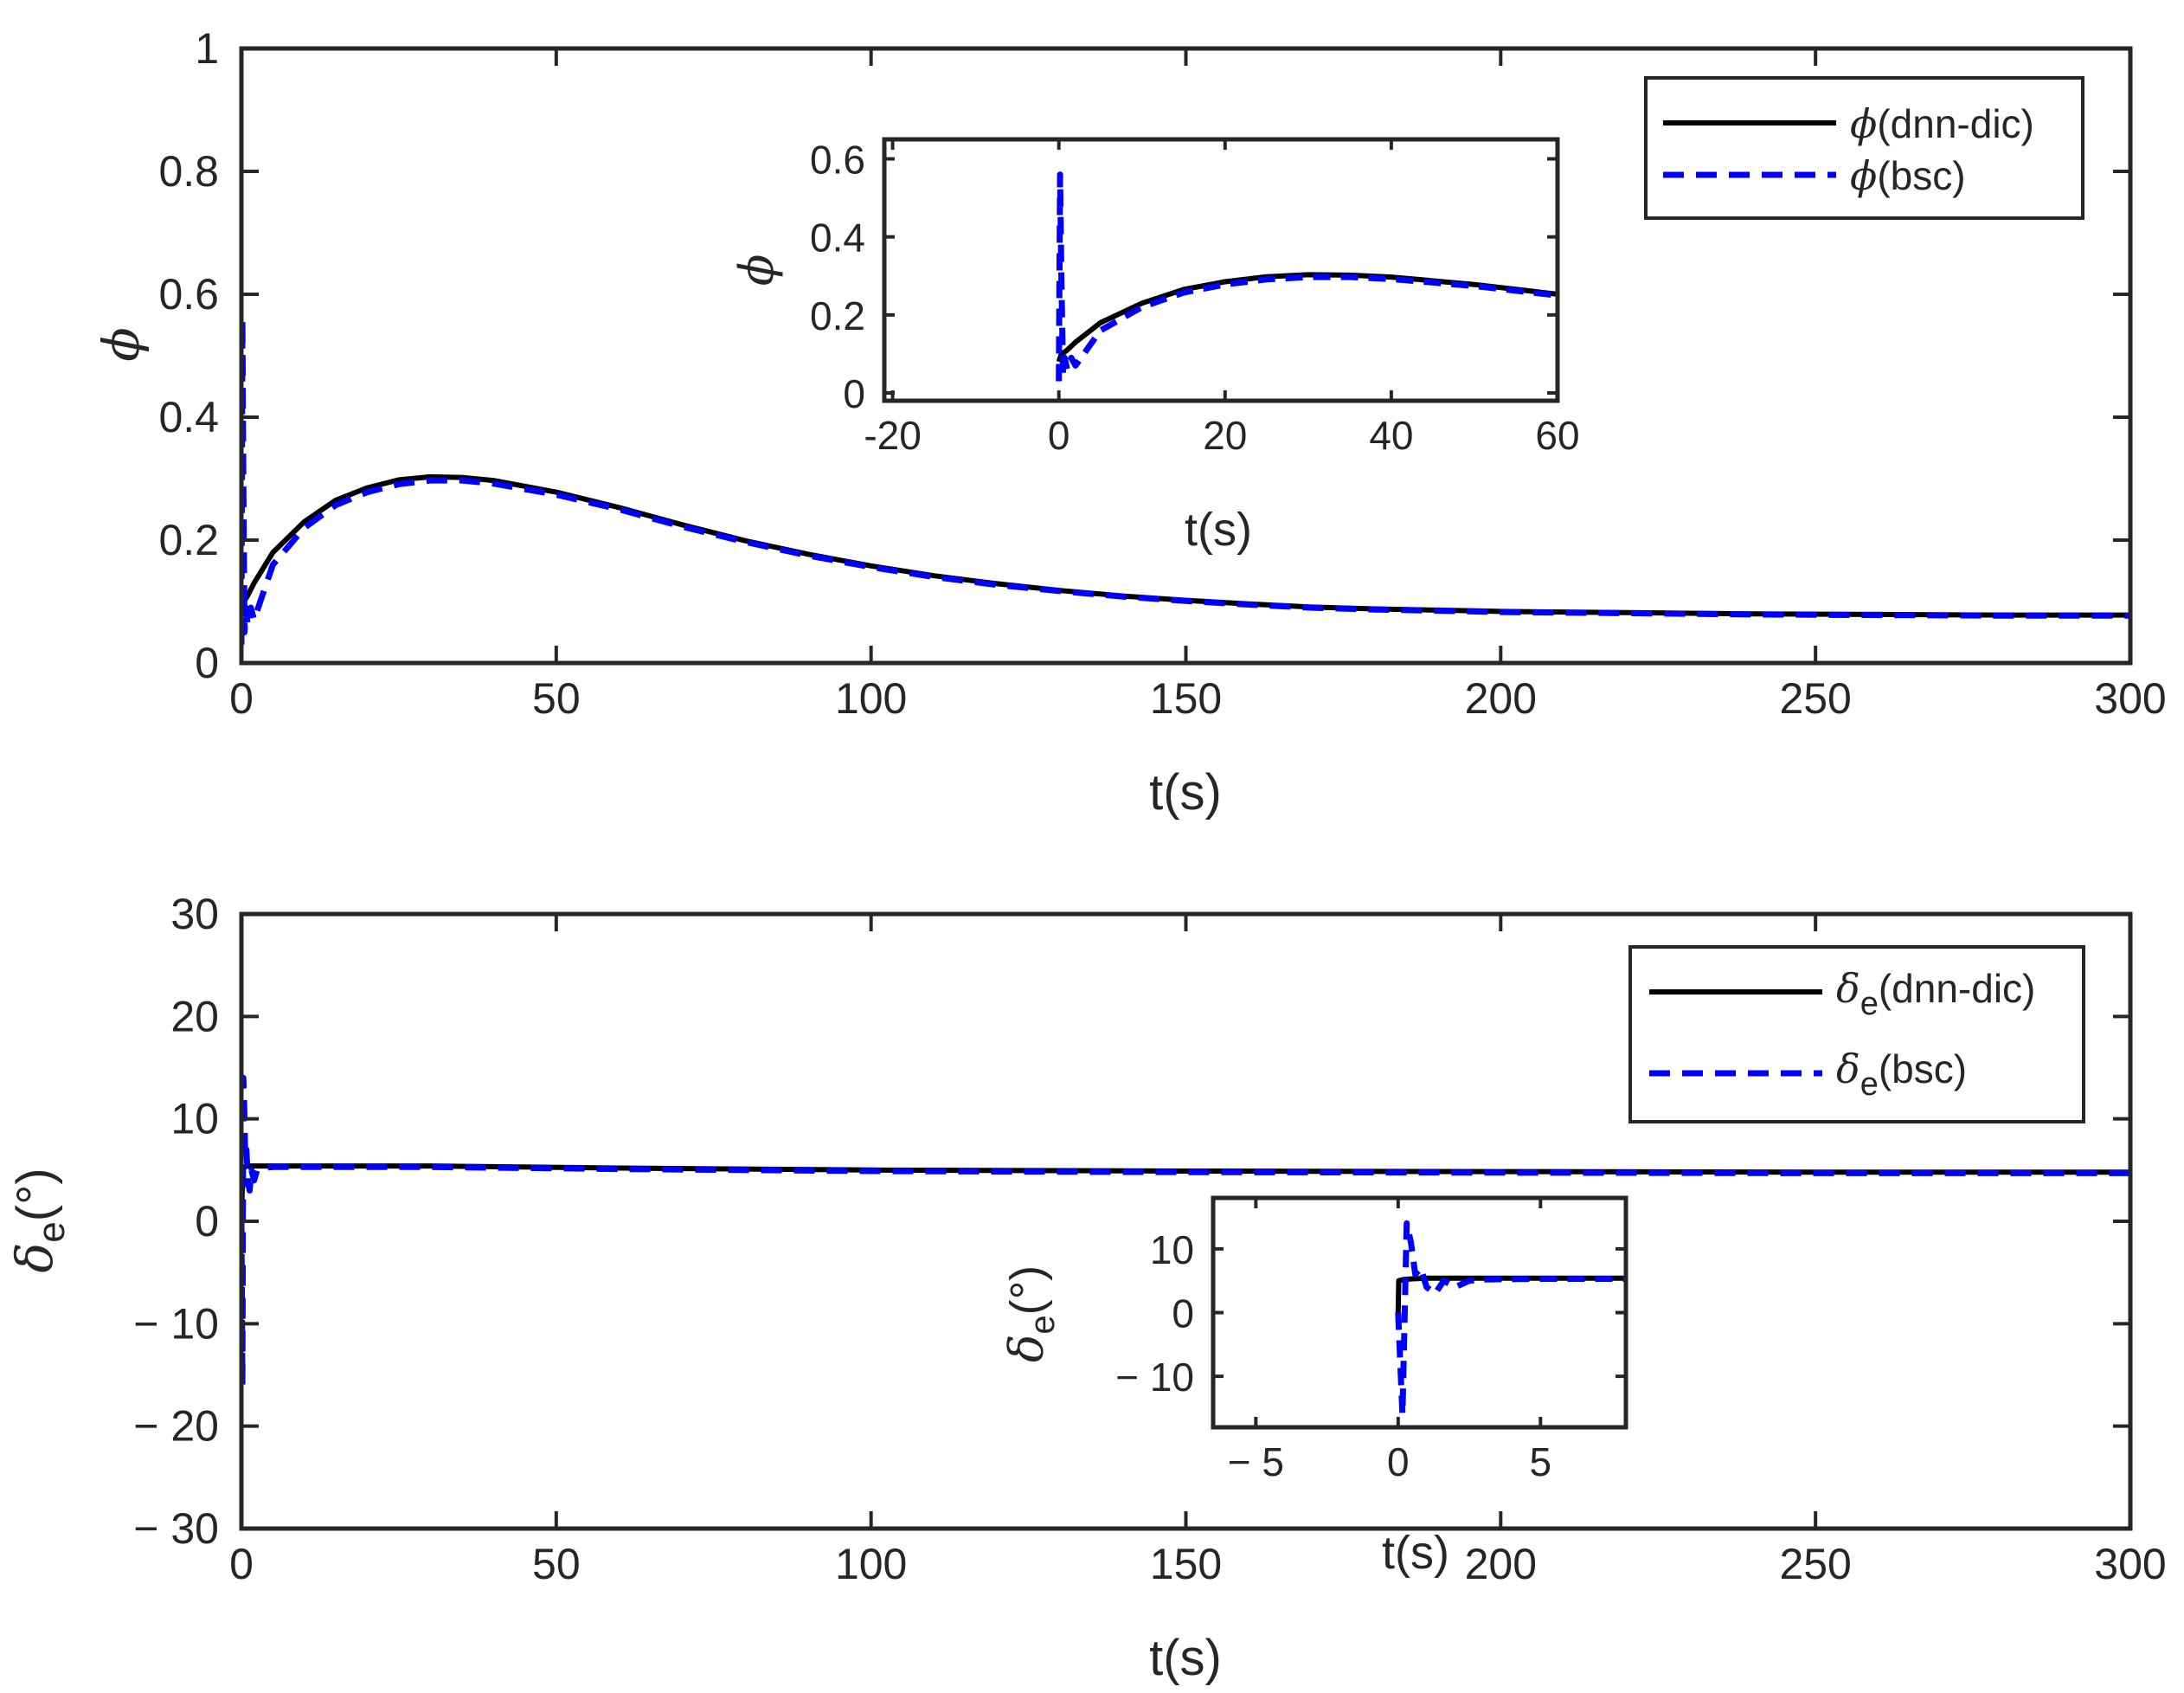  Describe the element at coordinates (188, 417) in the screenshot. I see `top-ytick-label: 0.4` at that location.